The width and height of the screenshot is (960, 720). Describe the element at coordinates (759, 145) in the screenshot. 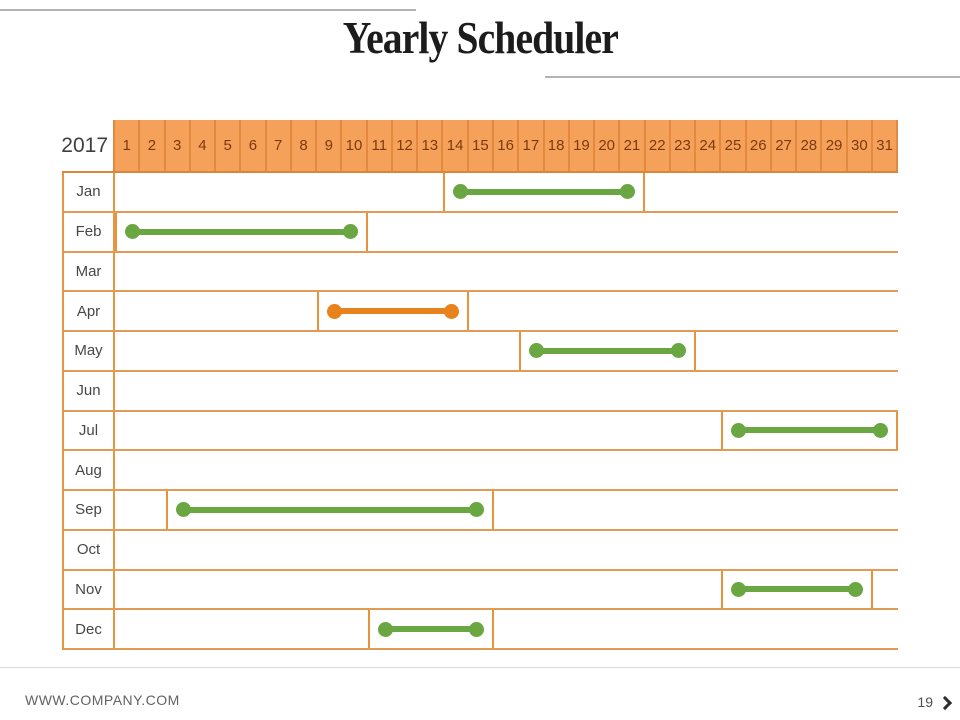

I see `day-header-cell: 26` at that location.